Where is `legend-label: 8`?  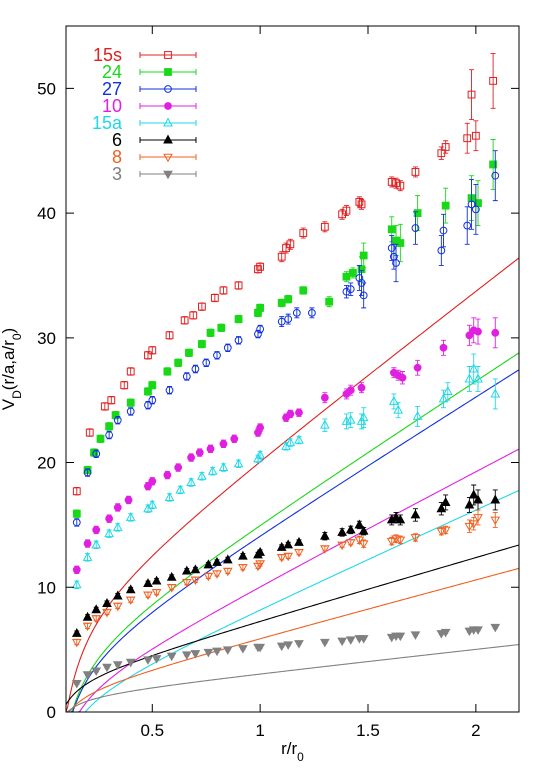 legend-label: 8 is located at coordinates (117, 157).